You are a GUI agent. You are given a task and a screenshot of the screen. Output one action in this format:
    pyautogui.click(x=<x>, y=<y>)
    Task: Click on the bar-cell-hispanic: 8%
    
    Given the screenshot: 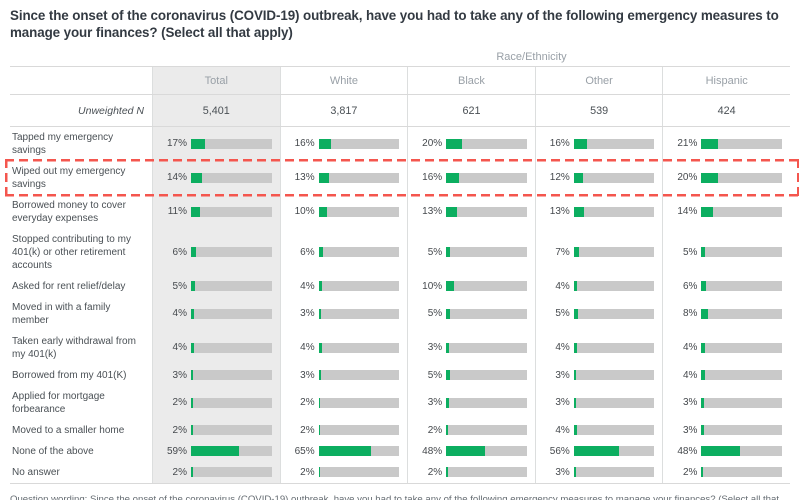 What is the action you would take?
    pyautogui.click(x=726, y=313)
    